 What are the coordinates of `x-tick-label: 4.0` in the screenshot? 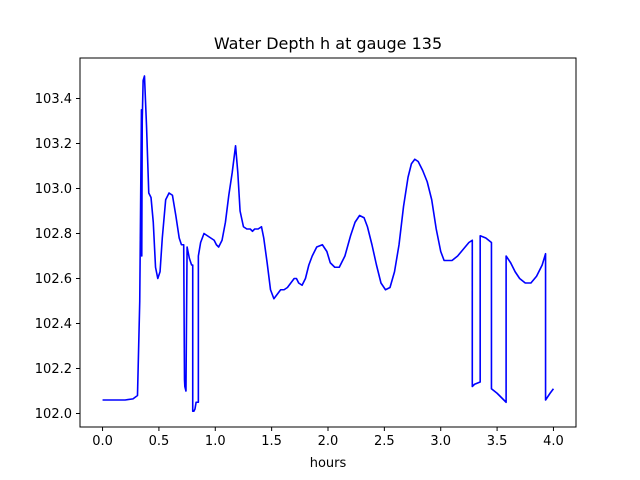 It's located at (553, 441).